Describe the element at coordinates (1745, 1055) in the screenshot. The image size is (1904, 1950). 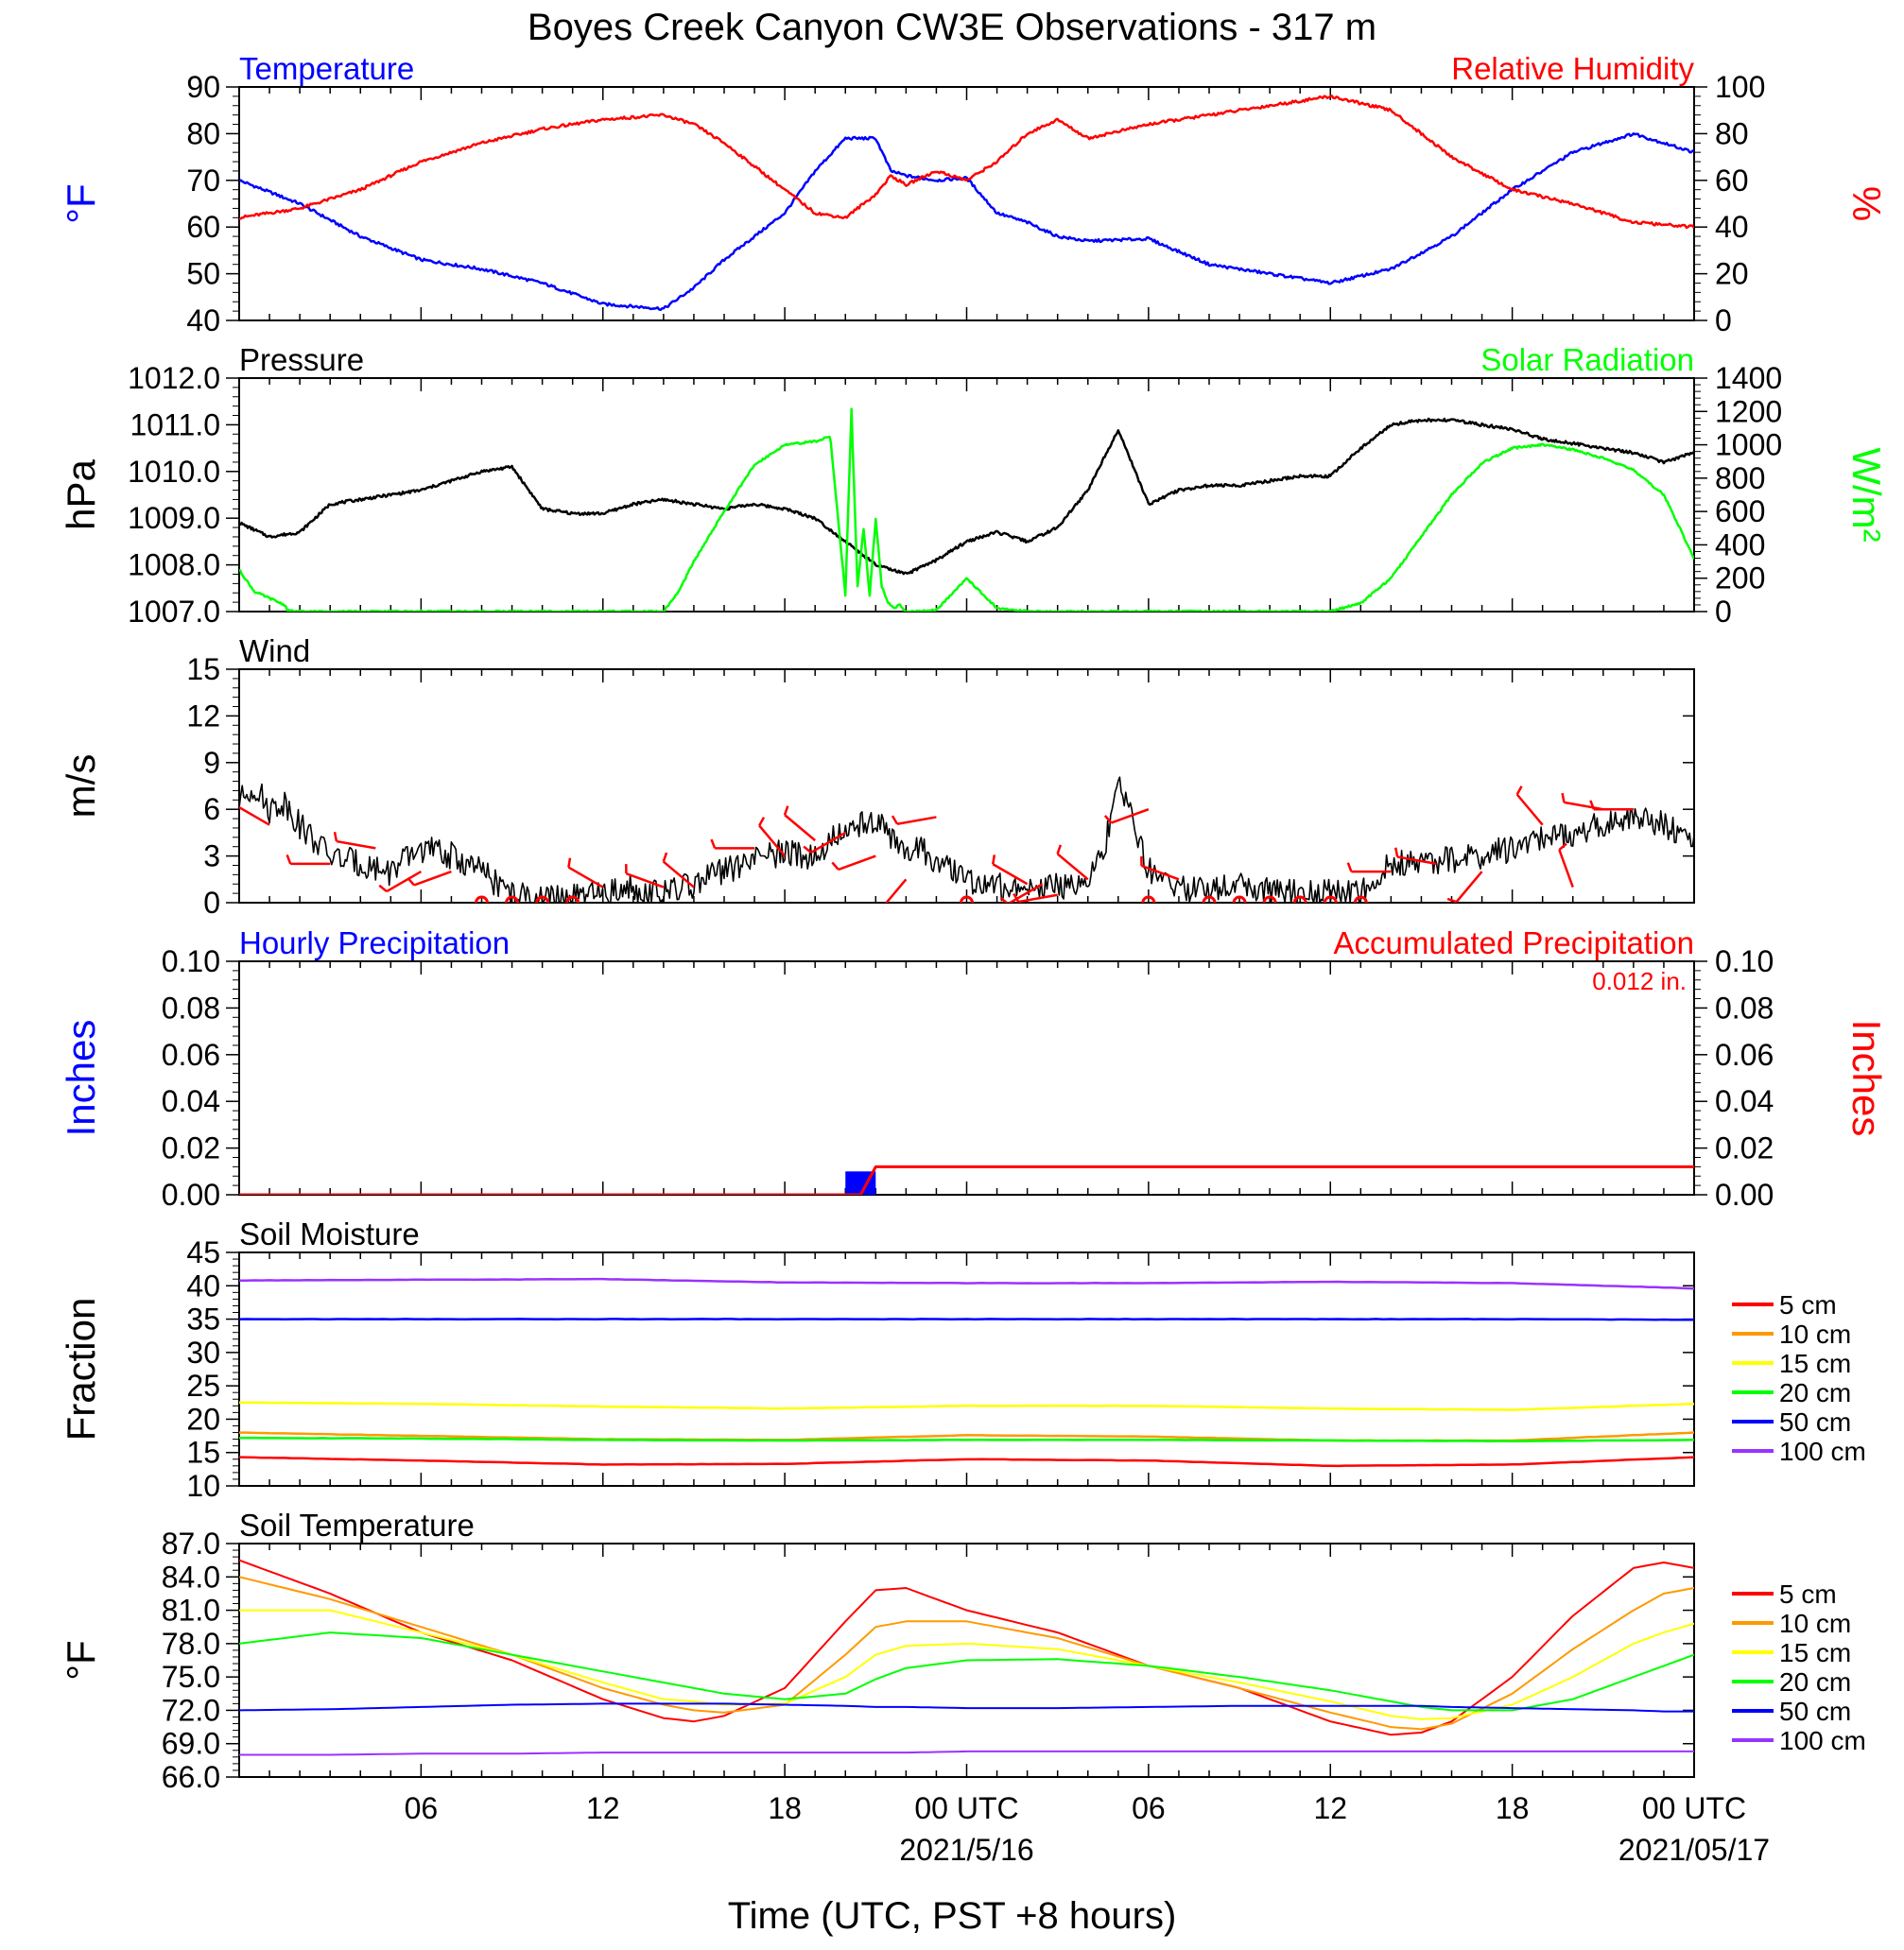
I see `y-tick-label-right: 0.06` at that location.